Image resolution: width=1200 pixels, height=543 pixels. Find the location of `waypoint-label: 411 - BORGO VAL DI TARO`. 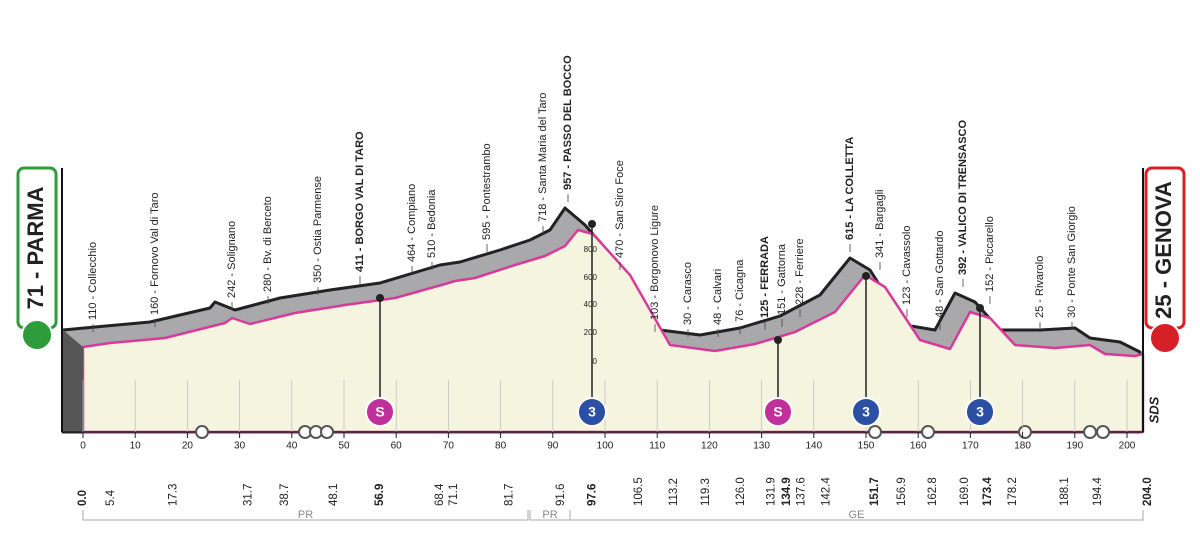

waypoint-label: 411 - BORGO VAL DI TARO is located at coordinates (360, 201).